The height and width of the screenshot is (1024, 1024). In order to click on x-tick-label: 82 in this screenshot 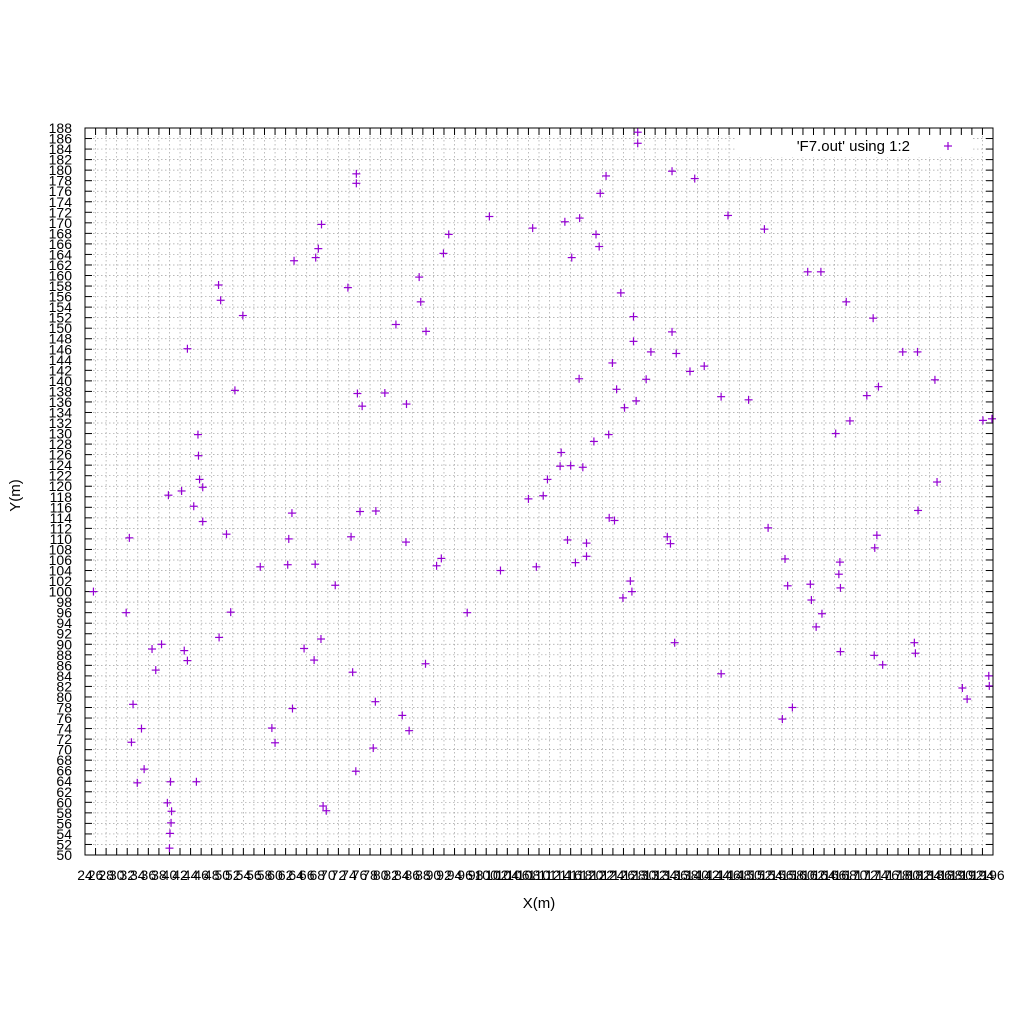, I will do `click(391, 875)`.